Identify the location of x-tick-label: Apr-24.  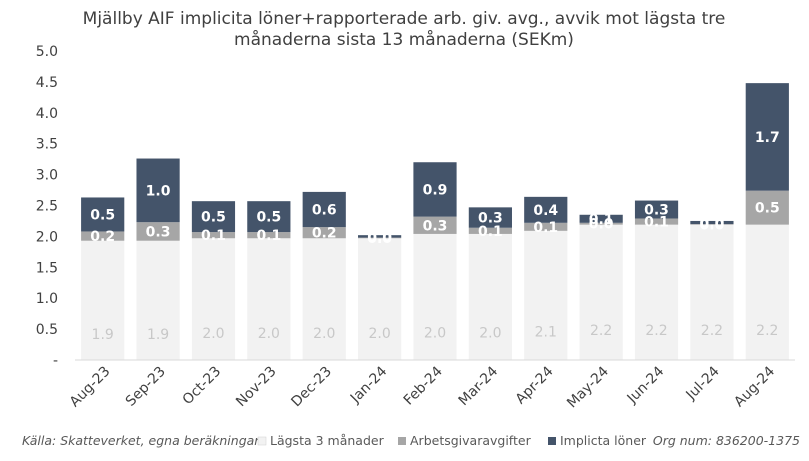
(535, 385).